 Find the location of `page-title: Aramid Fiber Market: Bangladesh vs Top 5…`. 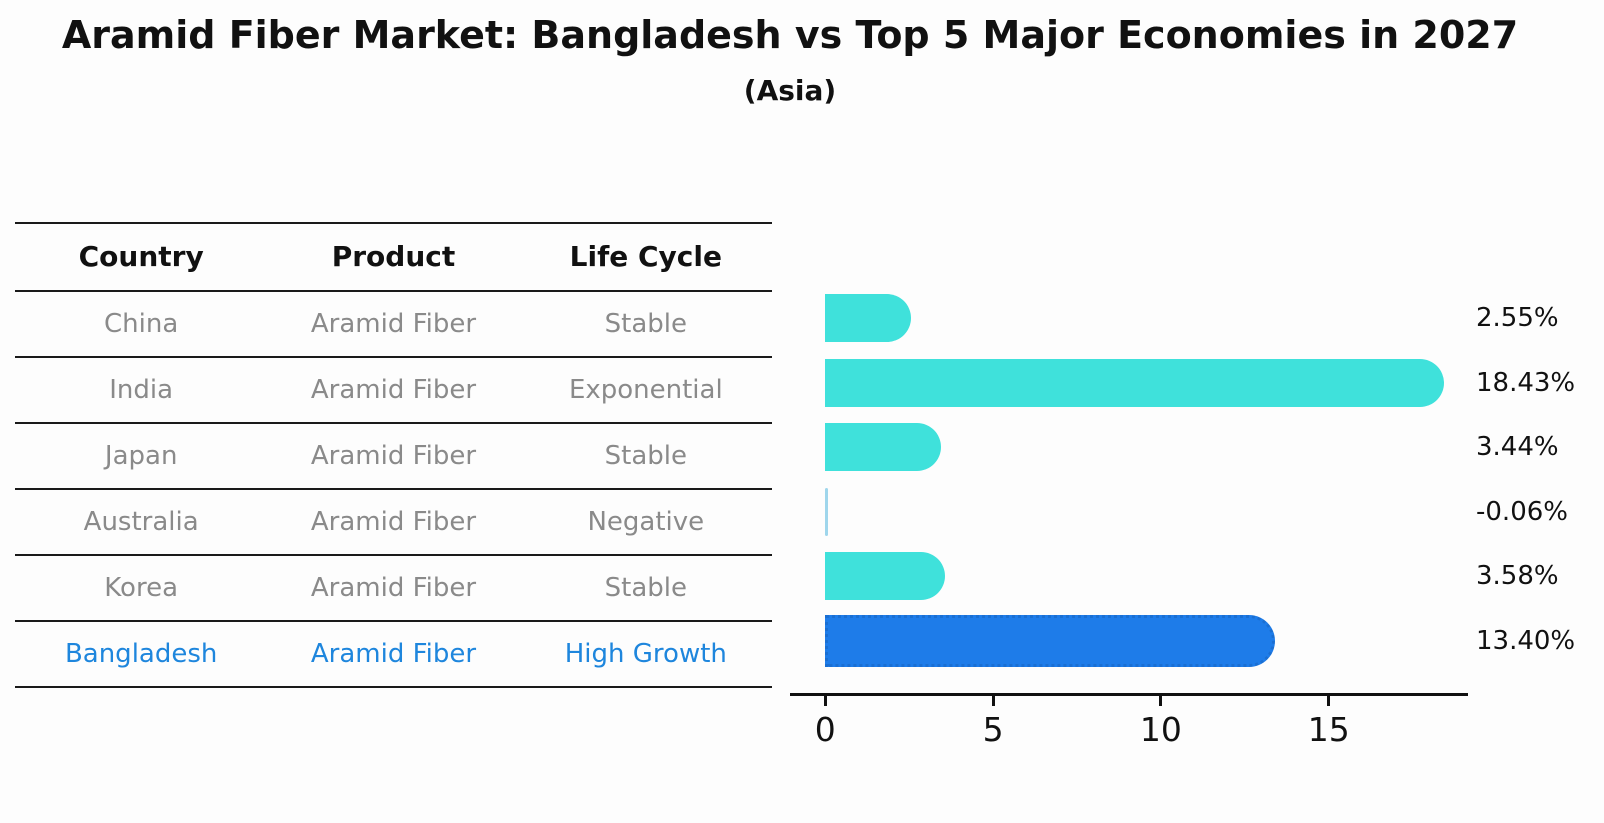

page-title: Aramid Fiber Market: Bangladesh vs Top 5… is located at coordinates (790, 35).